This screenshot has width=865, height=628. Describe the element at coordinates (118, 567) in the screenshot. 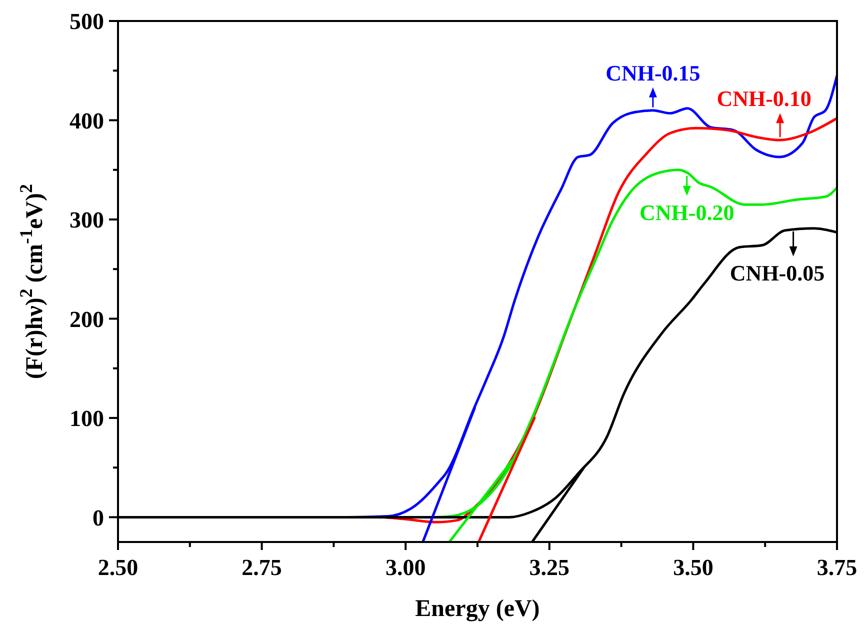

I see `x-tick-label: 2.50` at that location.